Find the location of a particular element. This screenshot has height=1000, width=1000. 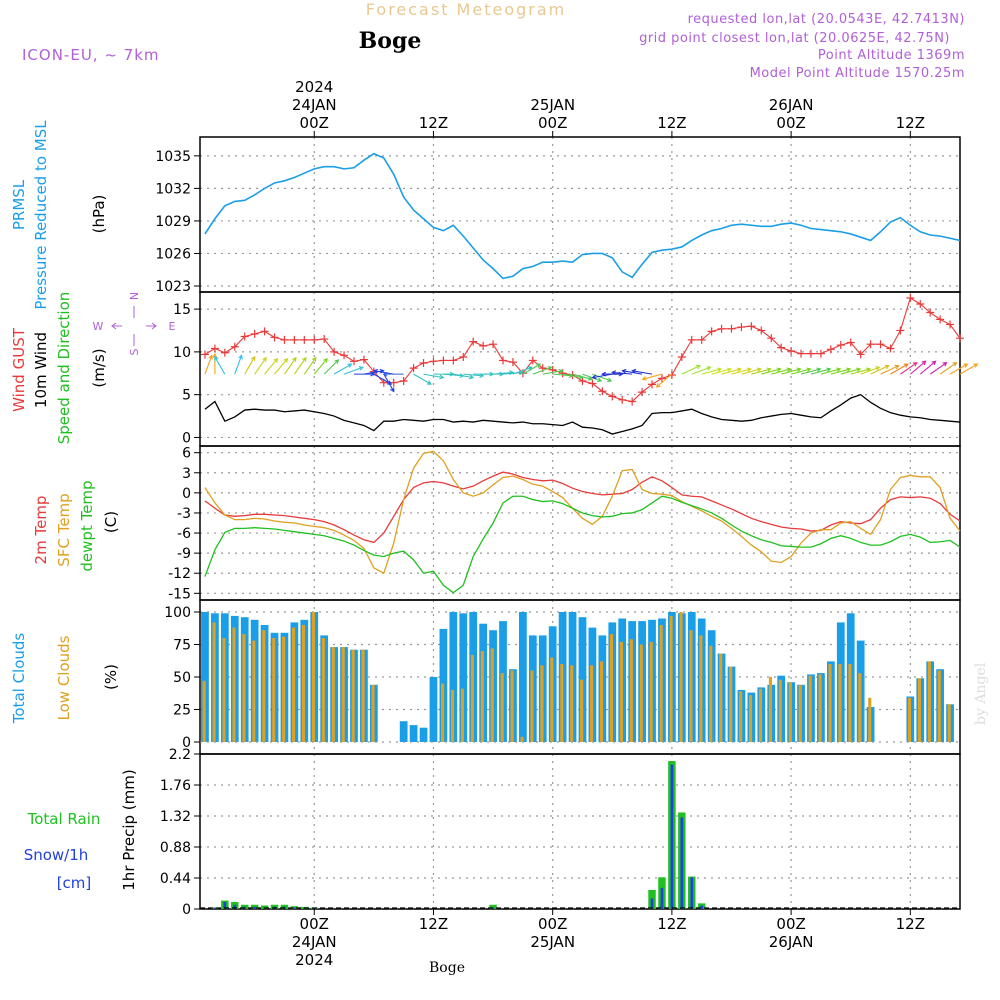

y-tick-label: -6 is located at coordinates (184, 534).